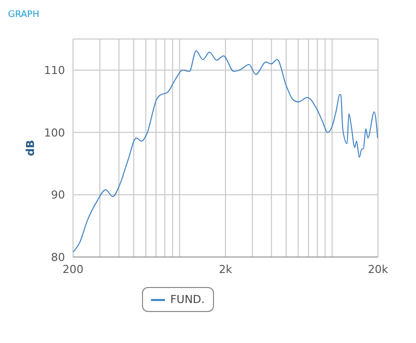 Image resolution: width=416 pixels, height=343 pixels. What do you see at coordinates (54, 133) in the screenshot?
I see `y-tick-label: 100` at bounding box center [54, 133].